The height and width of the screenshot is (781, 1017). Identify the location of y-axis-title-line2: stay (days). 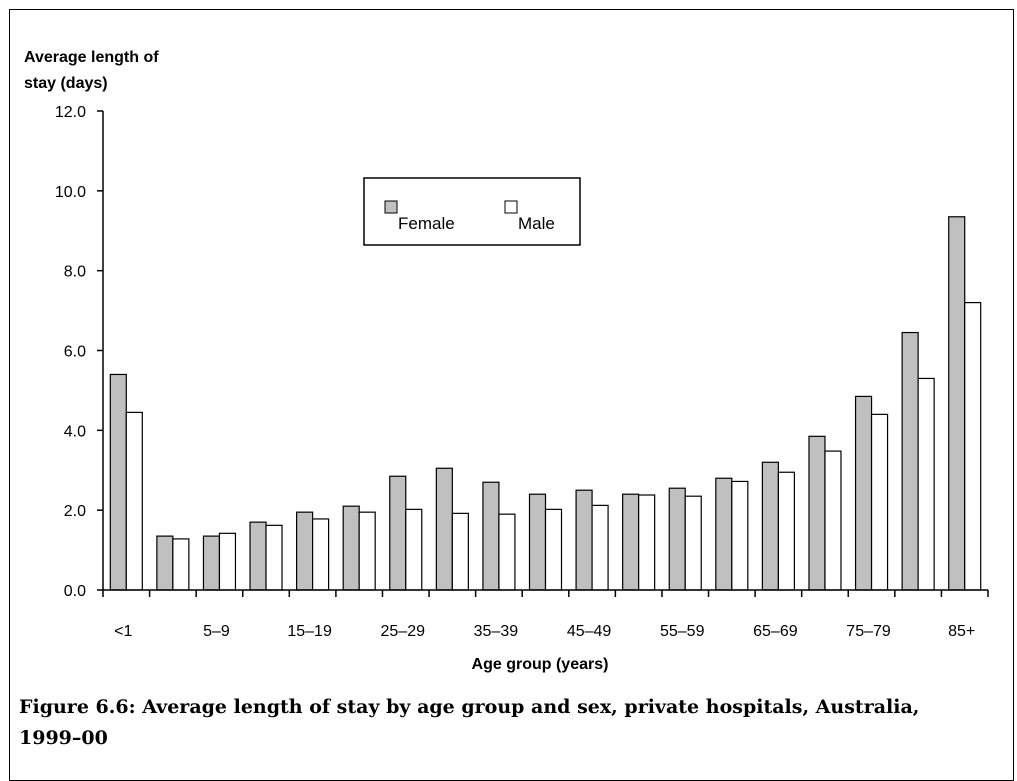
(66, 83).